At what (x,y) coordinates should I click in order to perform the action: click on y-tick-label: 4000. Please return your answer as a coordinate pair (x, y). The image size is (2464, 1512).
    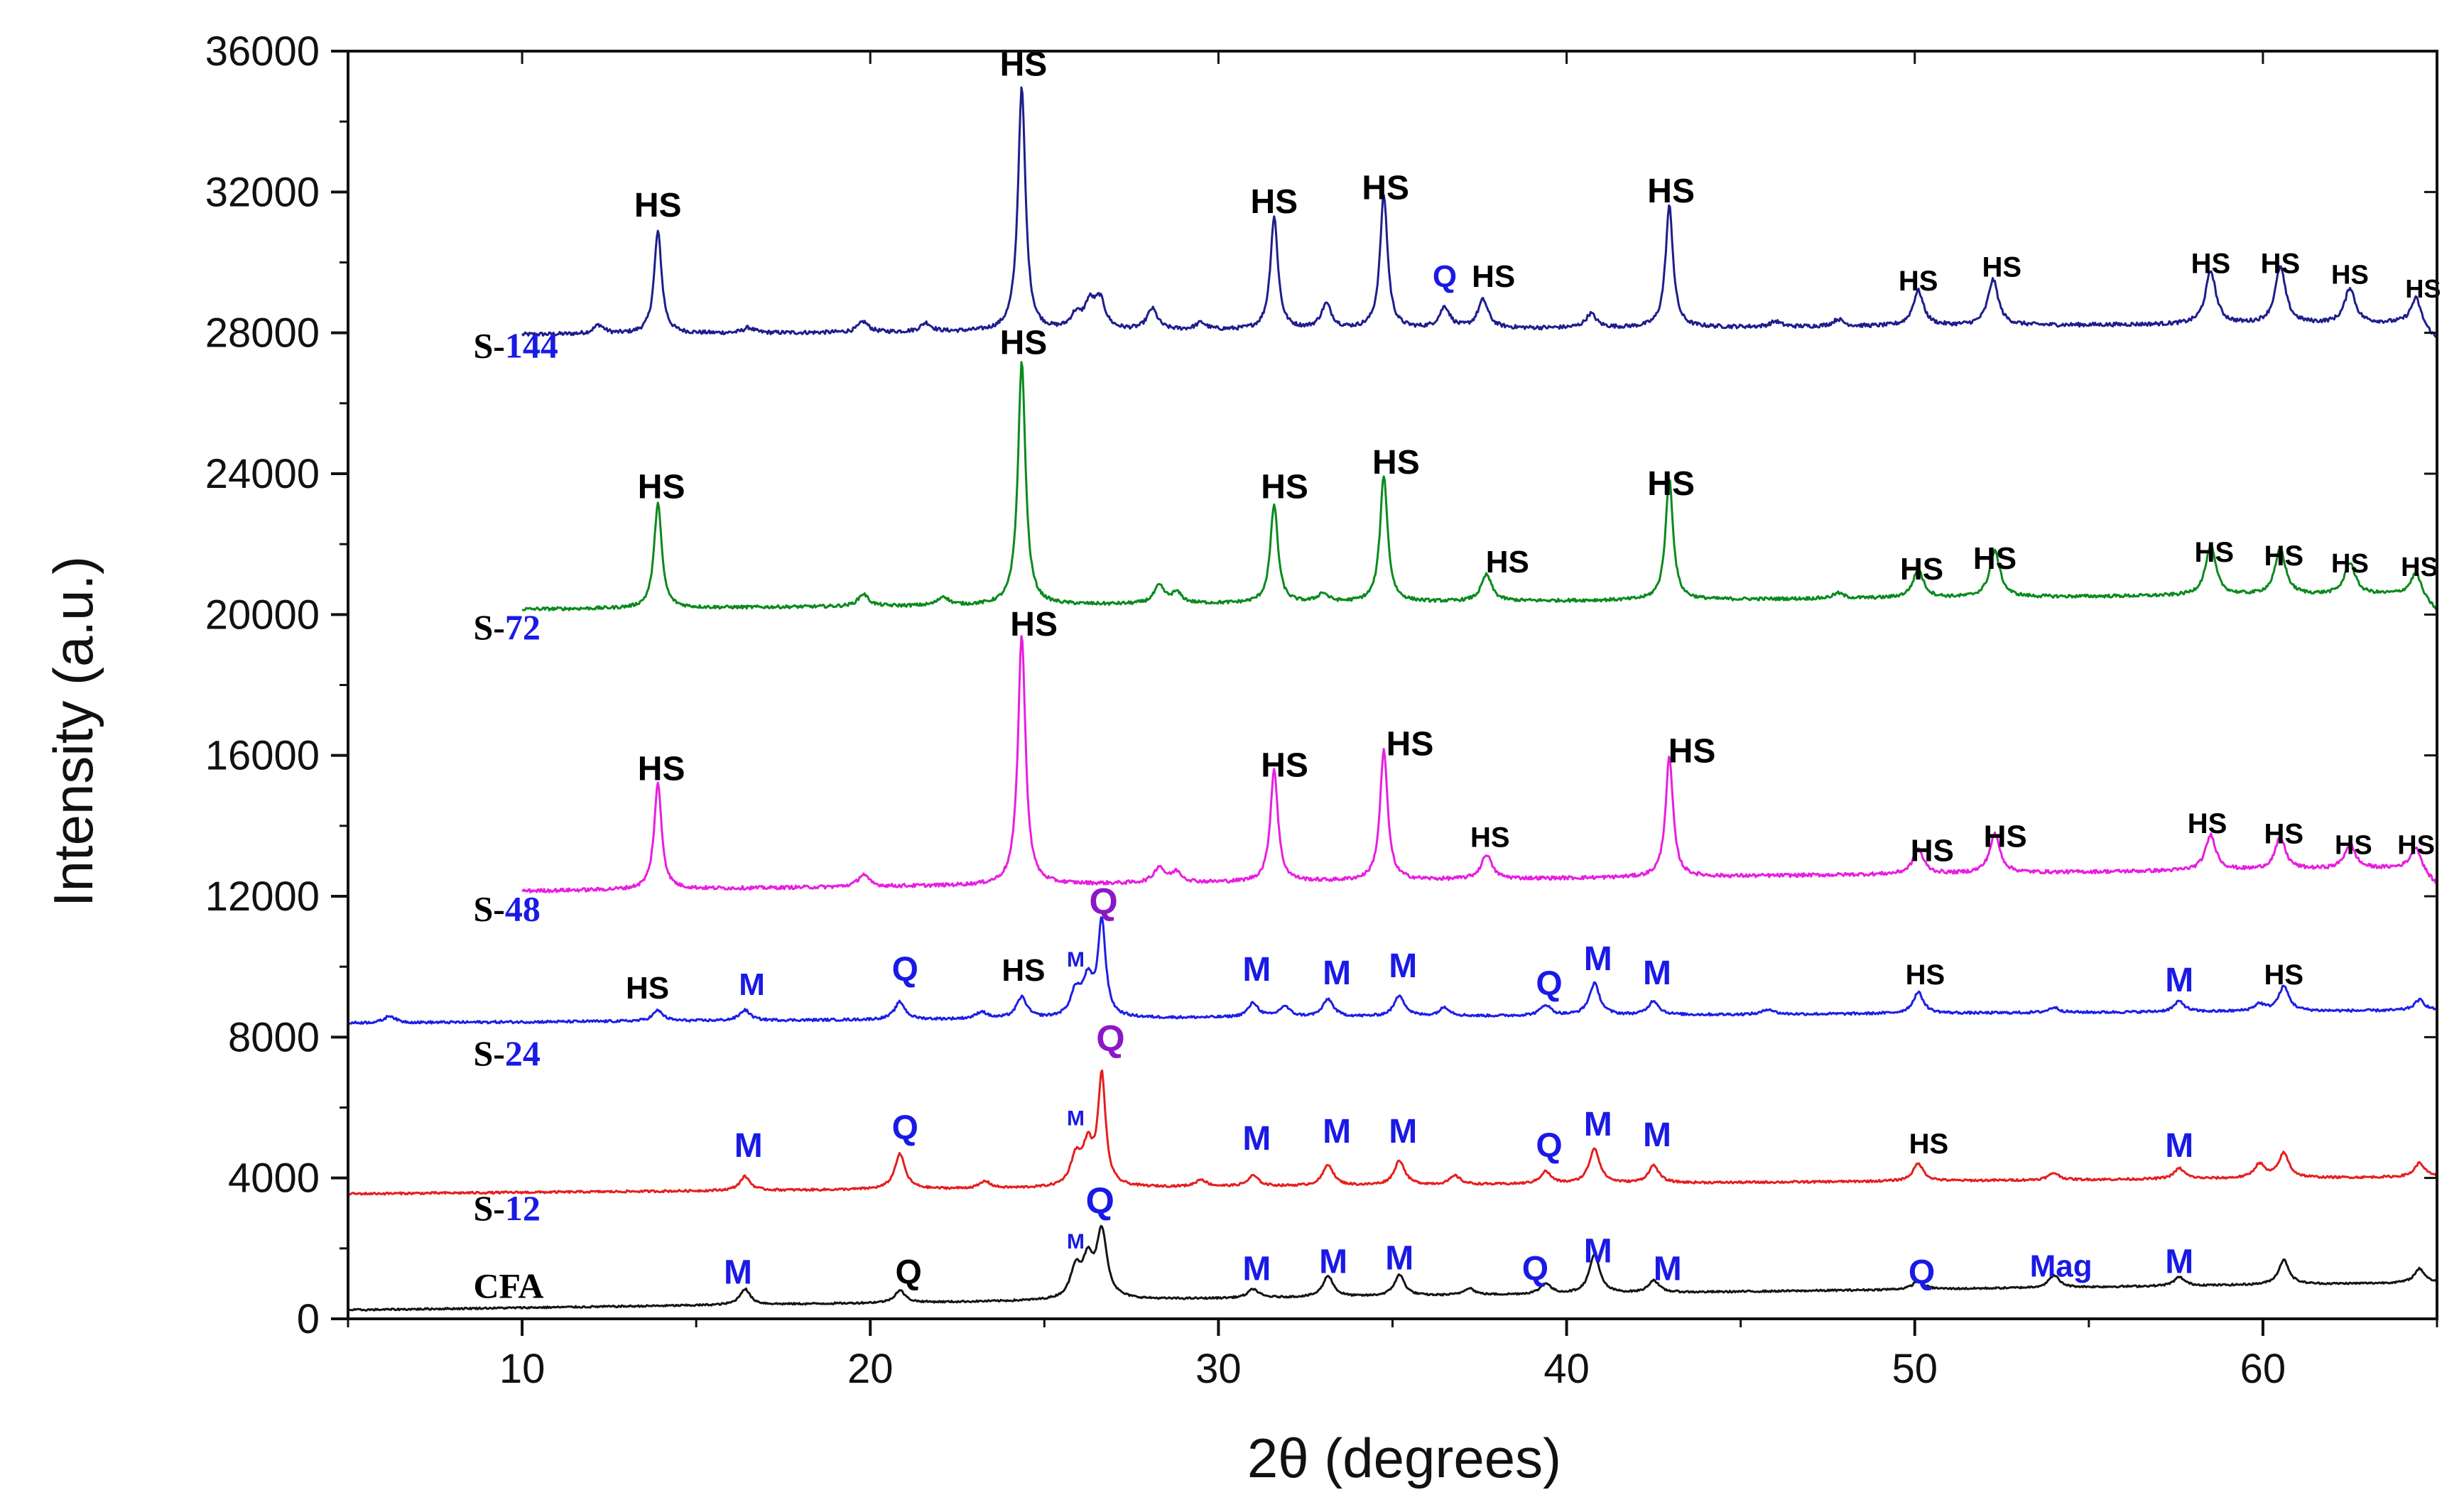
    Looking at the image, I should click on (274, 1178).